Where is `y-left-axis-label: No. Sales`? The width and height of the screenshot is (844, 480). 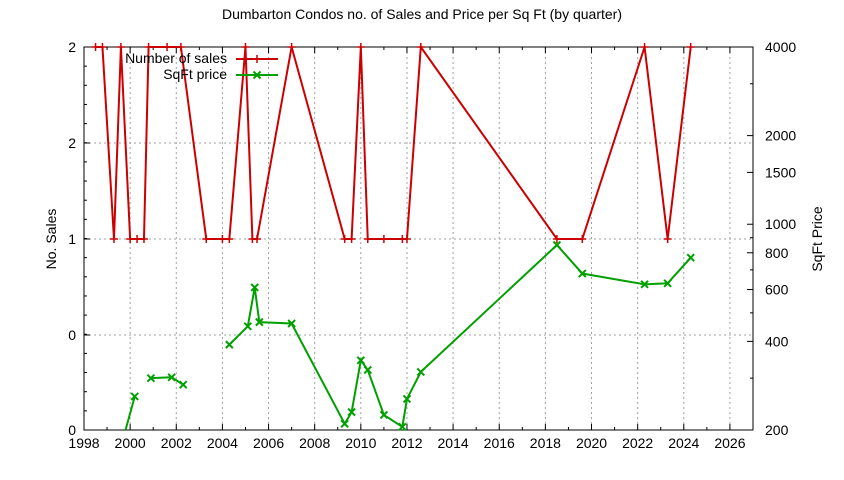 y-left-axis-label: No. Sales is located at coordinates (51, 239).